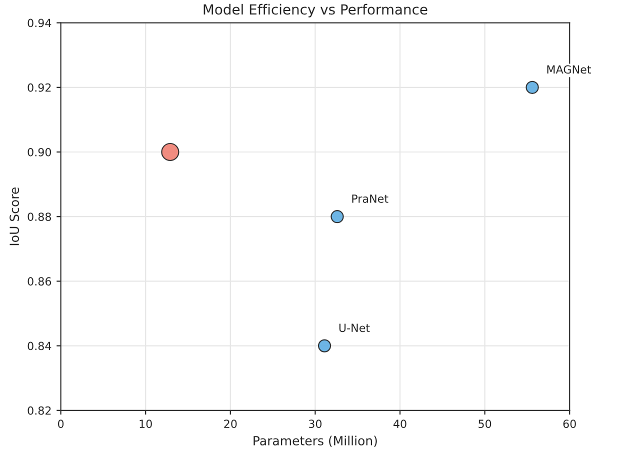 Image resolution: width=640 pixels, height=456 pixels. Describe the element at coordinates (146, 424) in the screenshot. I see `x-tick-label: 10` at that location.